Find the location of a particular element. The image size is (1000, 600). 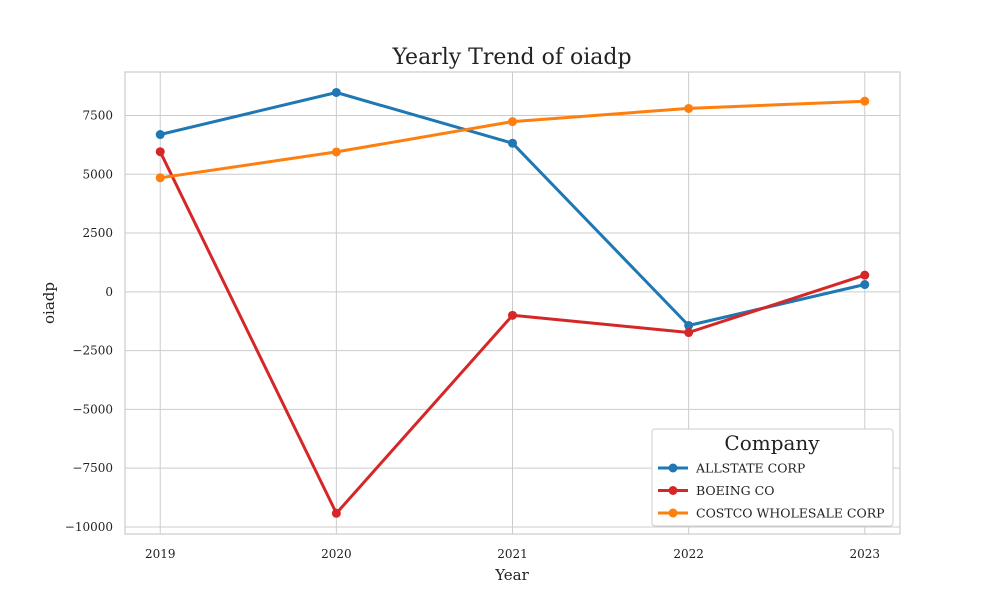

legend-label: BOEING CO is located at coordinates (735, 490).